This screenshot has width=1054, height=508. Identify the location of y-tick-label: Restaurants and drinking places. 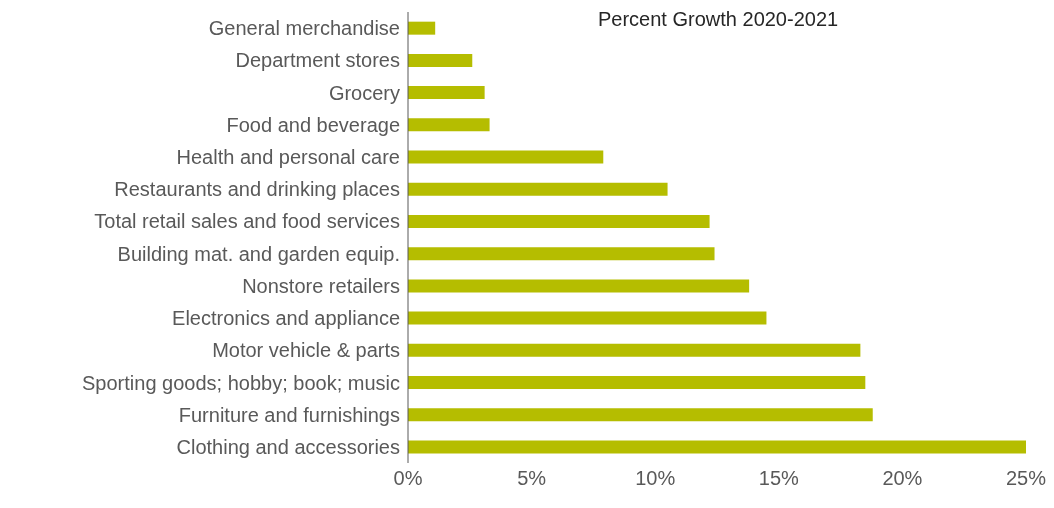
(257, 189).